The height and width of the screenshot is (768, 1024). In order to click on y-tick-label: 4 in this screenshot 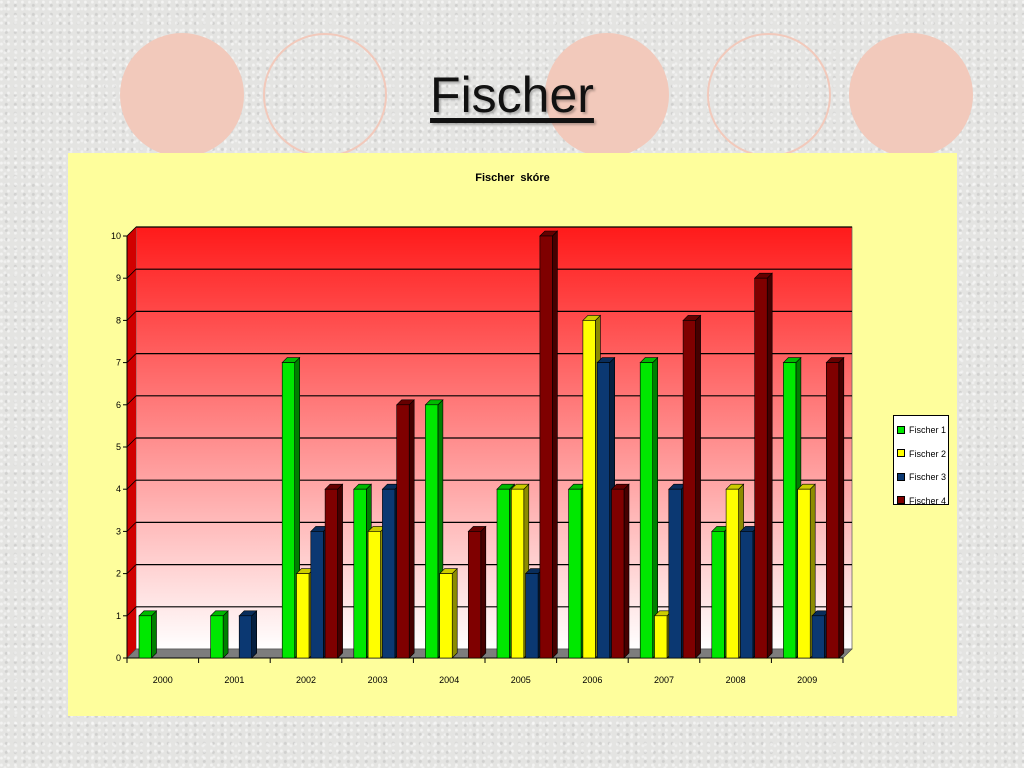, I will do `click(118, 489)`.